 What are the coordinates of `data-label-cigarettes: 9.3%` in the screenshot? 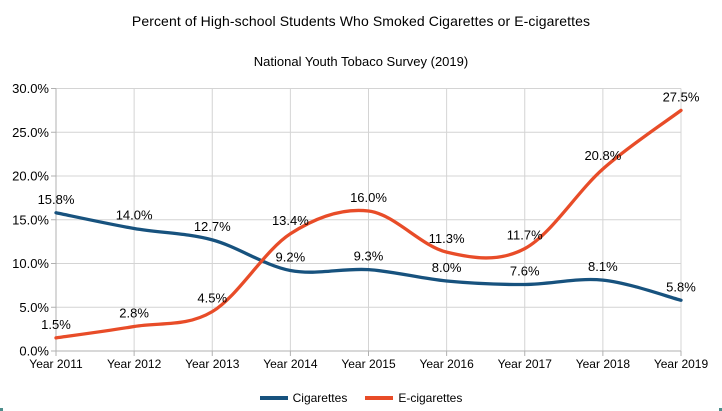 It's located at (369, 256).